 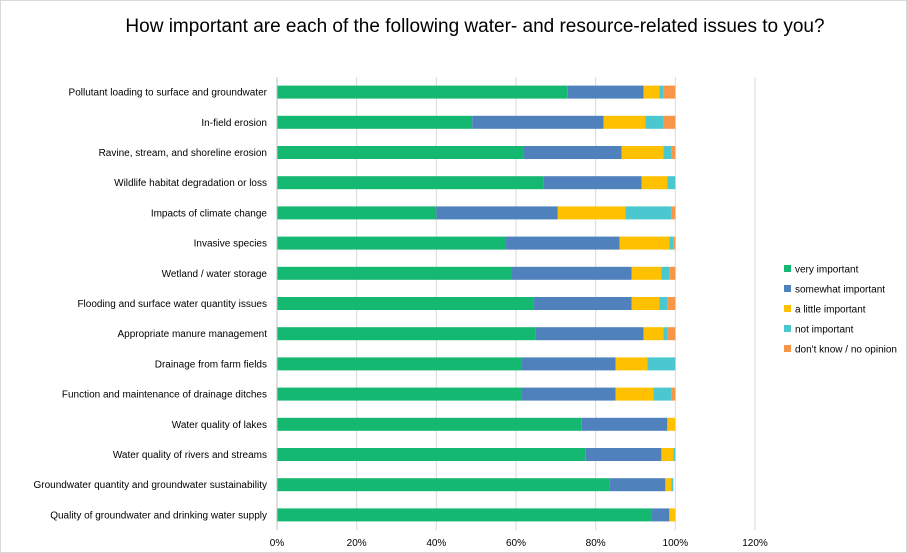 What do you see at coordinates (676, 543) in the screenshot?
I see `x-tick-label: 100%` at bounding box center [676, 543].